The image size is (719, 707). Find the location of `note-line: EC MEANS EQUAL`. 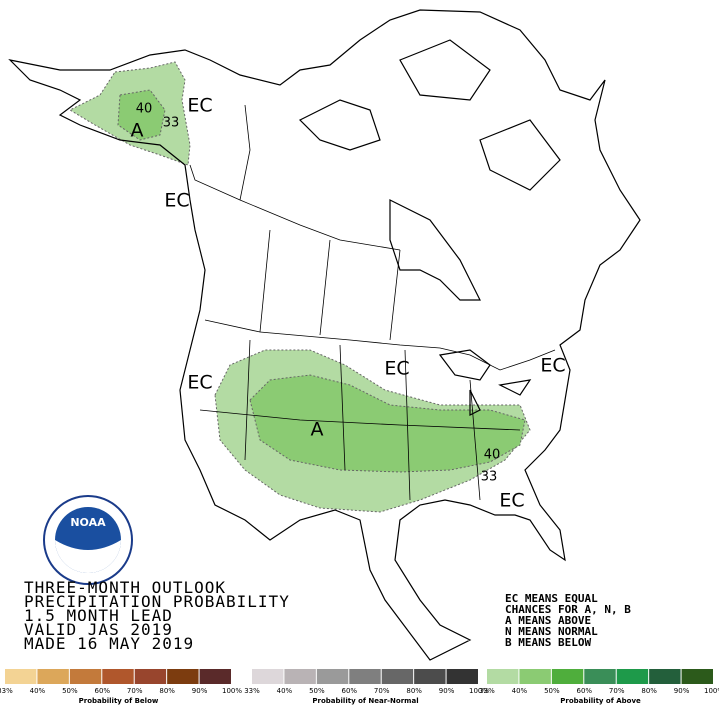

note-line: EC MEANS EQUAL is located at coordinates (551, 598).